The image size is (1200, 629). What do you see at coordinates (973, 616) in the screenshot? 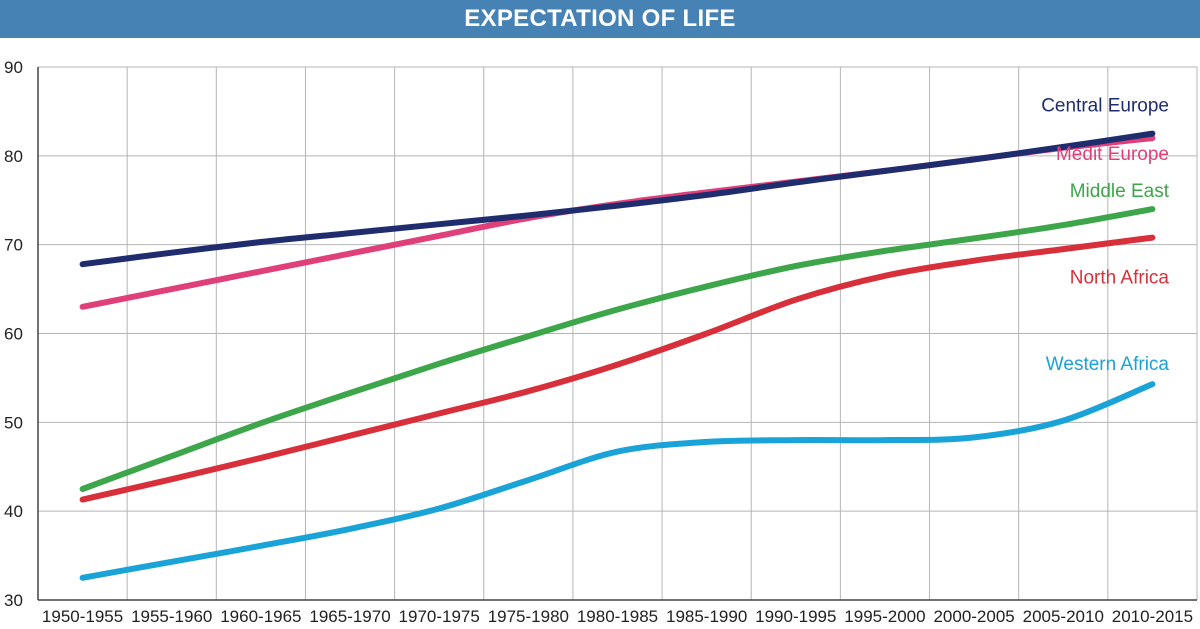
I see `x-tick-label: 2000-2005` at bounding box center [973, 616].